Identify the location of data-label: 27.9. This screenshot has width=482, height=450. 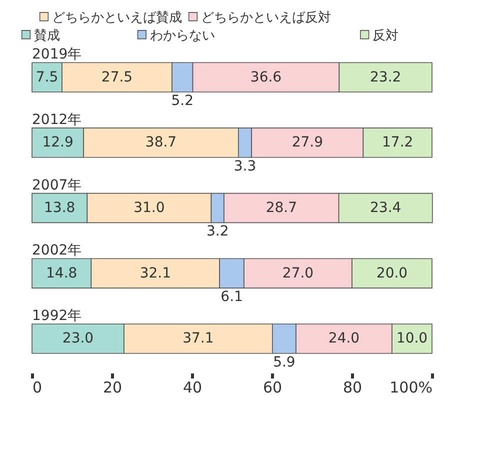
(307, 142).